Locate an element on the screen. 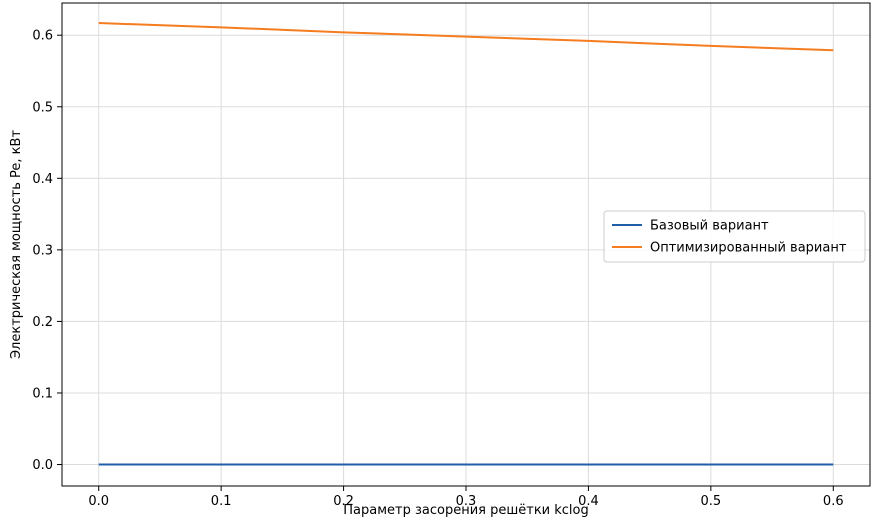  x-tick-label-2: 0.2 is located at coordinates (343, 501).